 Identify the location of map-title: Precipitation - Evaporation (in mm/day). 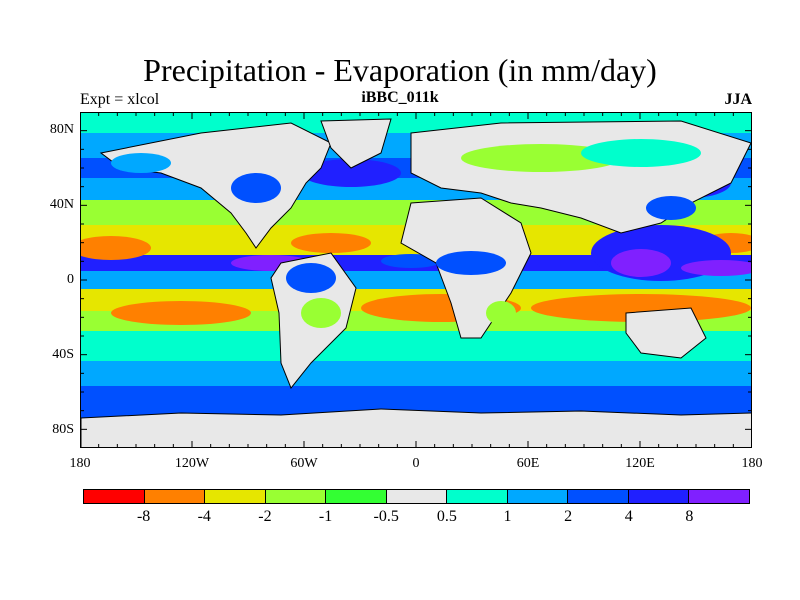
(400, 70).